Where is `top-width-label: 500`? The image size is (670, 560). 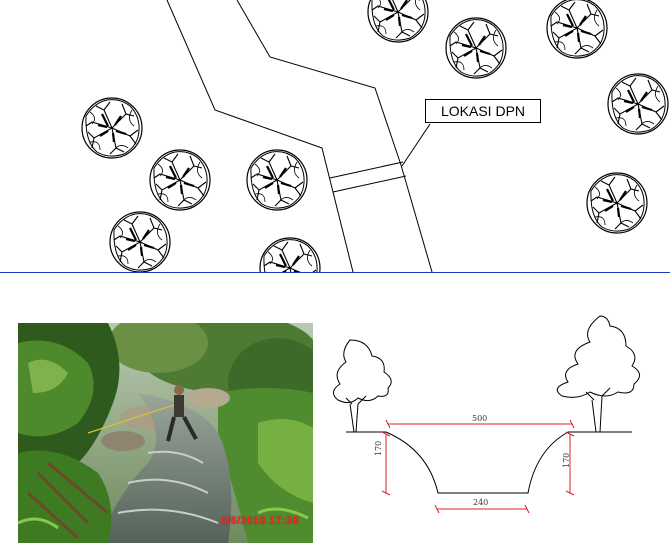
top-width-label: 500 is located at coordinates (480, 418).